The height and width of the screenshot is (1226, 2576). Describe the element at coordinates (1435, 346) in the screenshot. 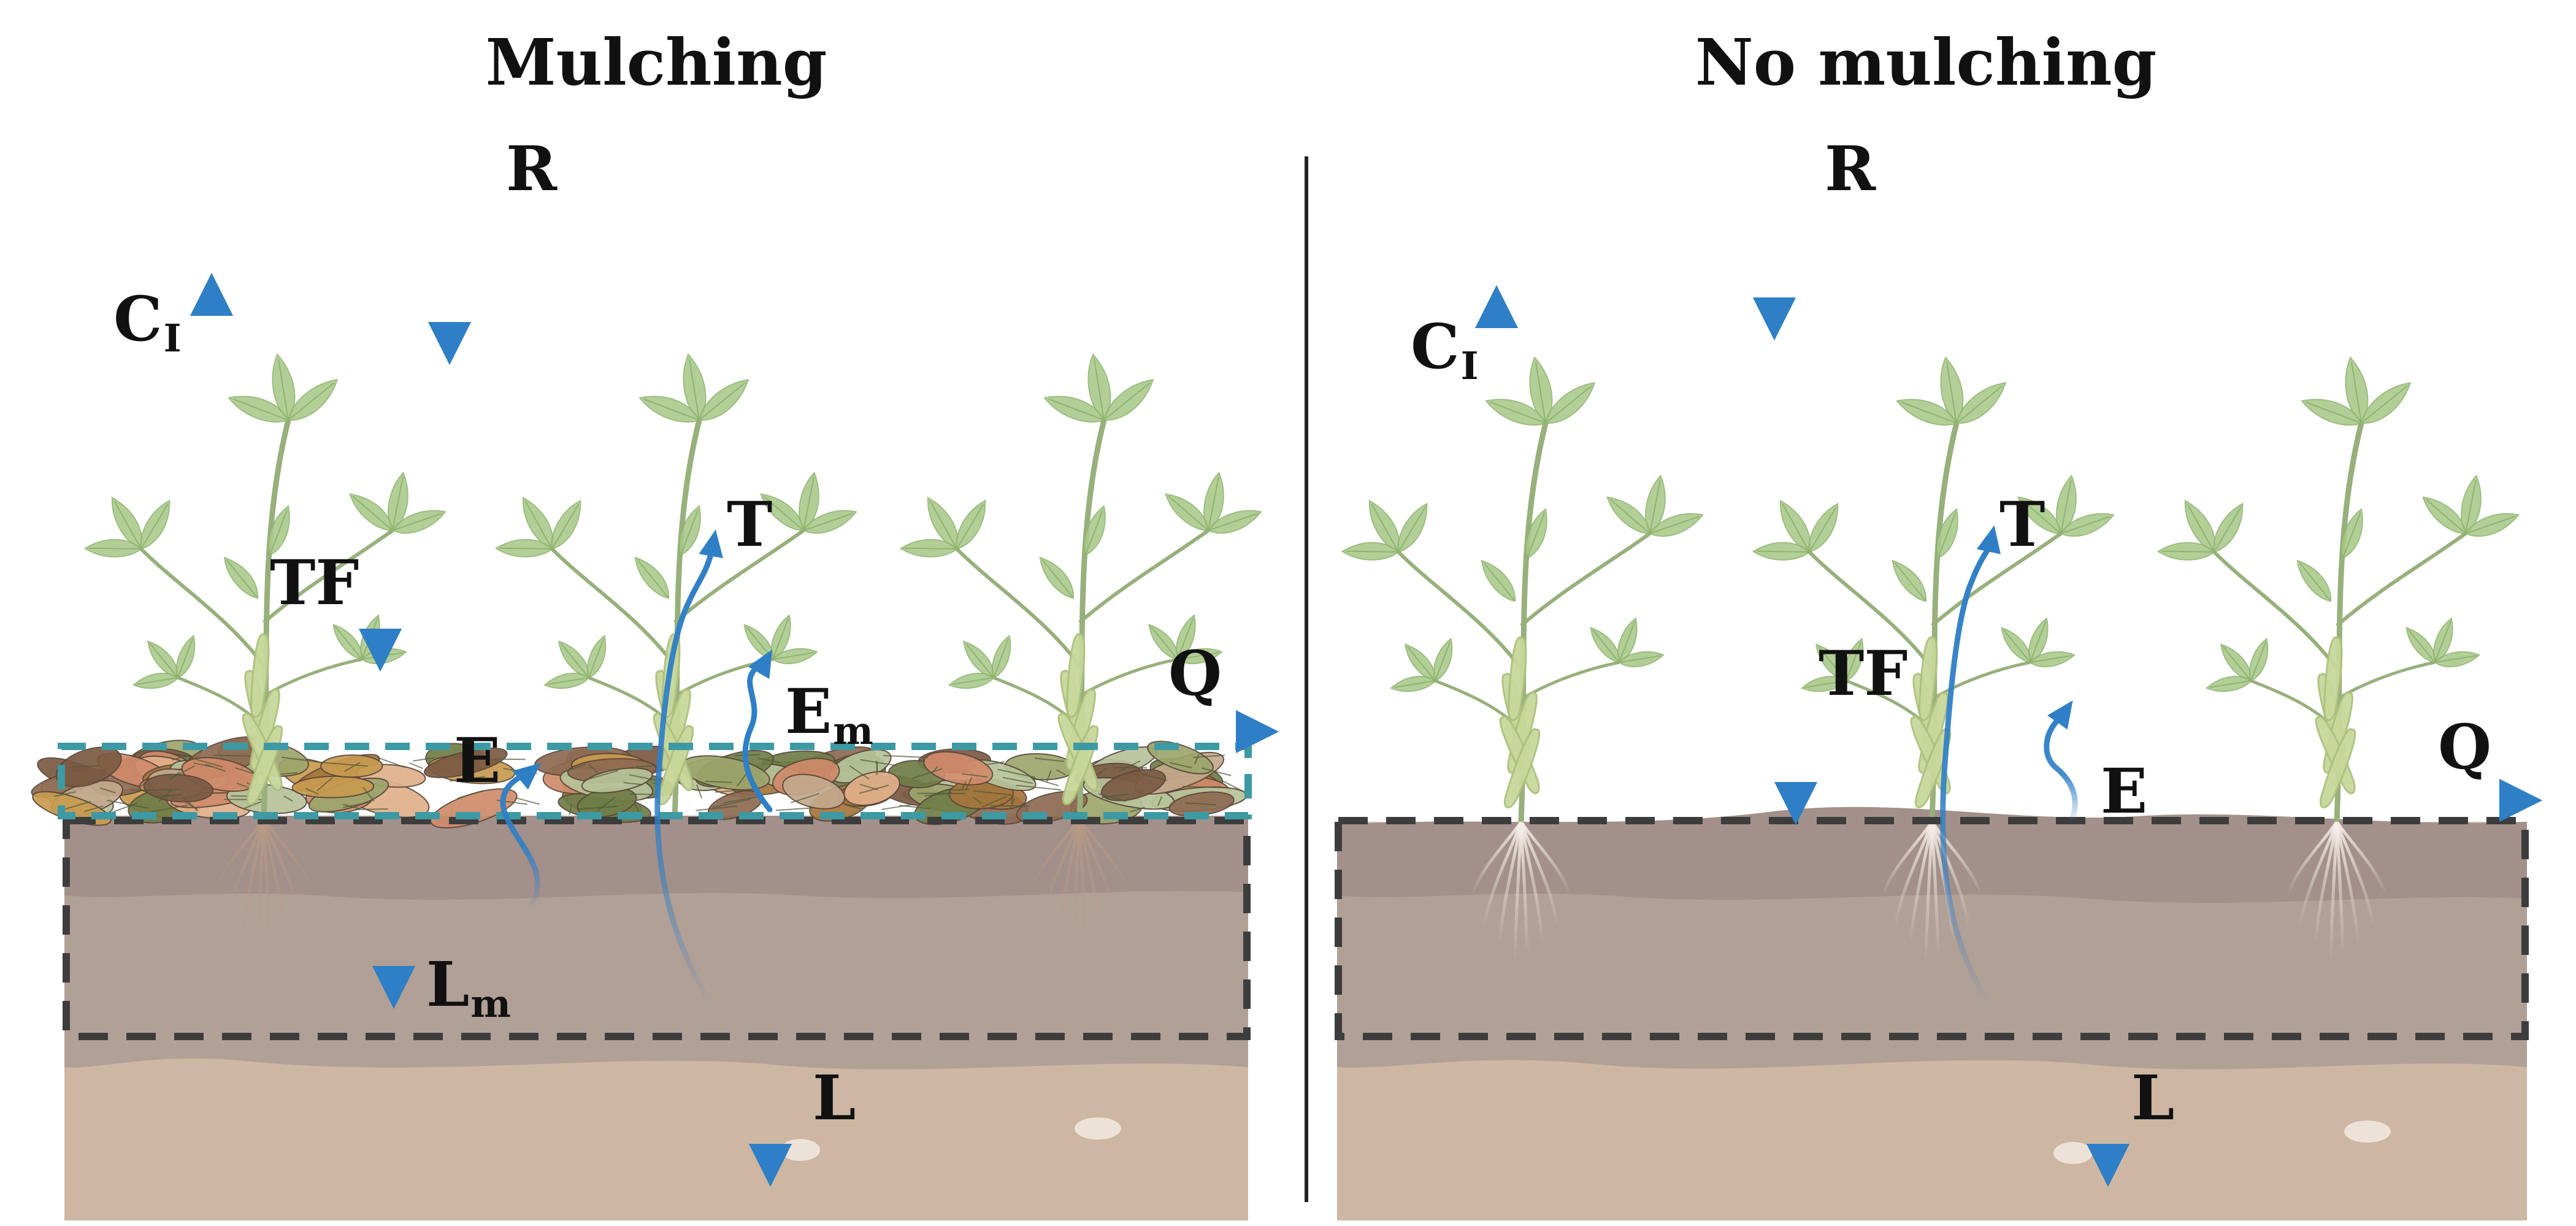

I see `ci-main-right: C` at that location.